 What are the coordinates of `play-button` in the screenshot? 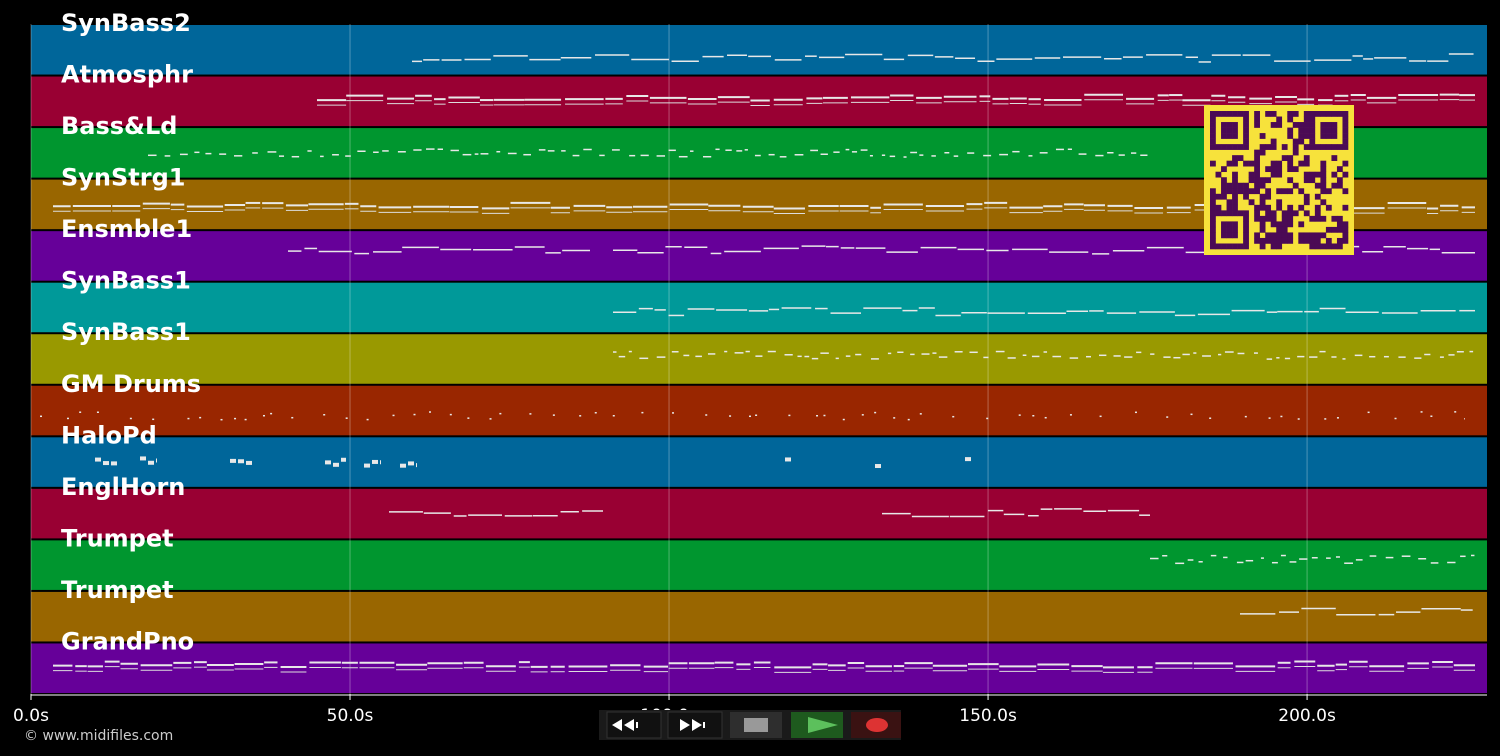 It's located at (817, 725).